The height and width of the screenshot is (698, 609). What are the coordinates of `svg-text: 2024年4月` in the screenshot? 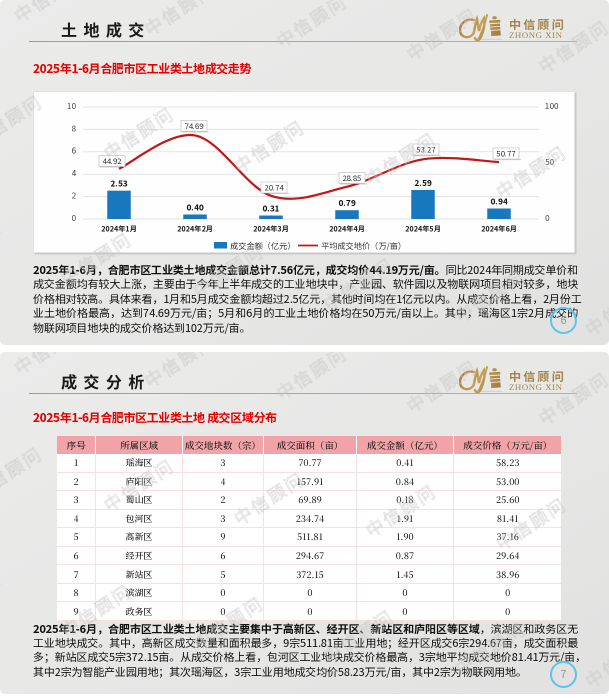 It's located at (347, 230).